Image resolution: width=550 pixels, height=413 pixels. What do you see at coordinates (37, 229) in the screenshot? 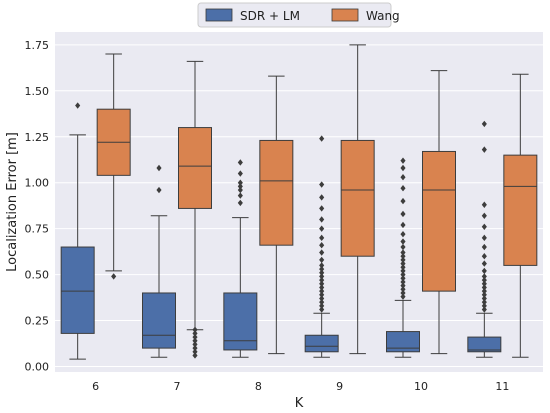
I see `y-tick-label: 0.75` at bounding box center [37, 229].